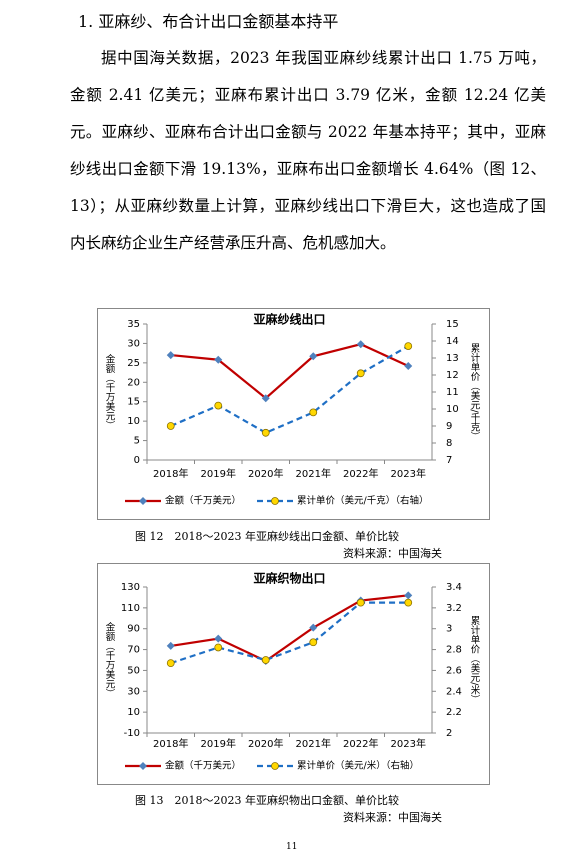 The image size is (584, 863). I want to click on y2-tick-label: 10, so click(452, 409).